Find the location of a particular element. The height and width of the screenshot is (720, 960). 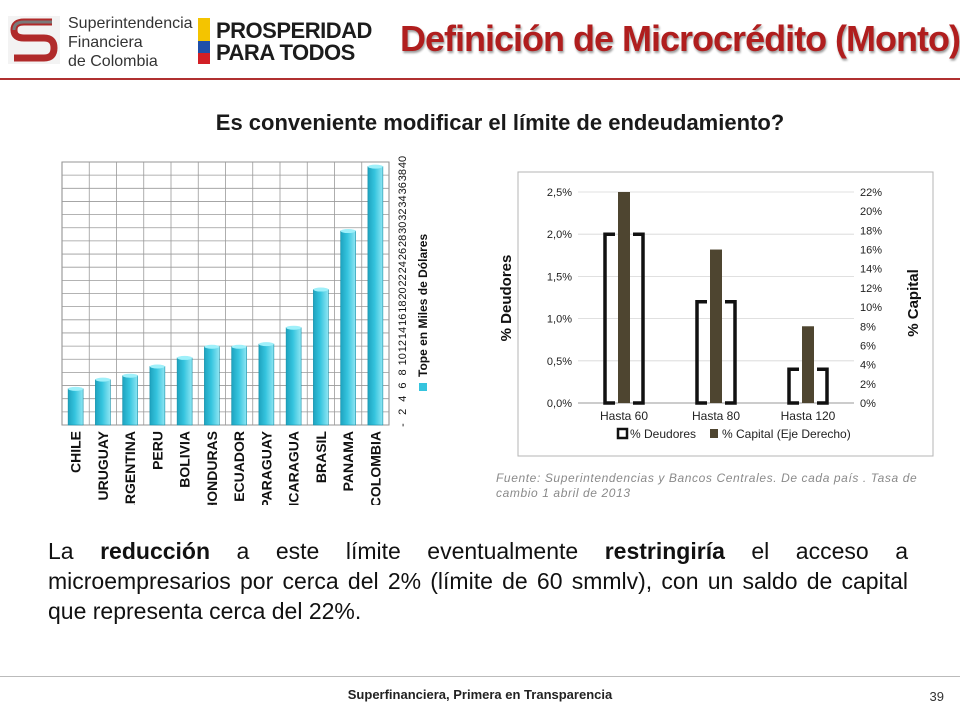

y-tick-label: 10 is located at coordinates (403, 359).